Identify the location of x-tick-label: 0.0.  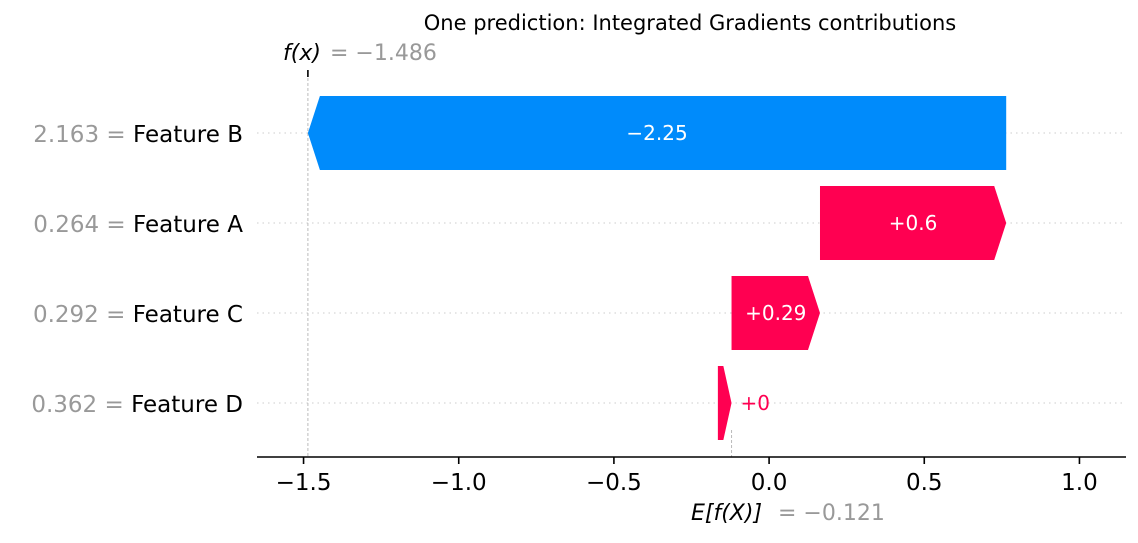
(769, 483).